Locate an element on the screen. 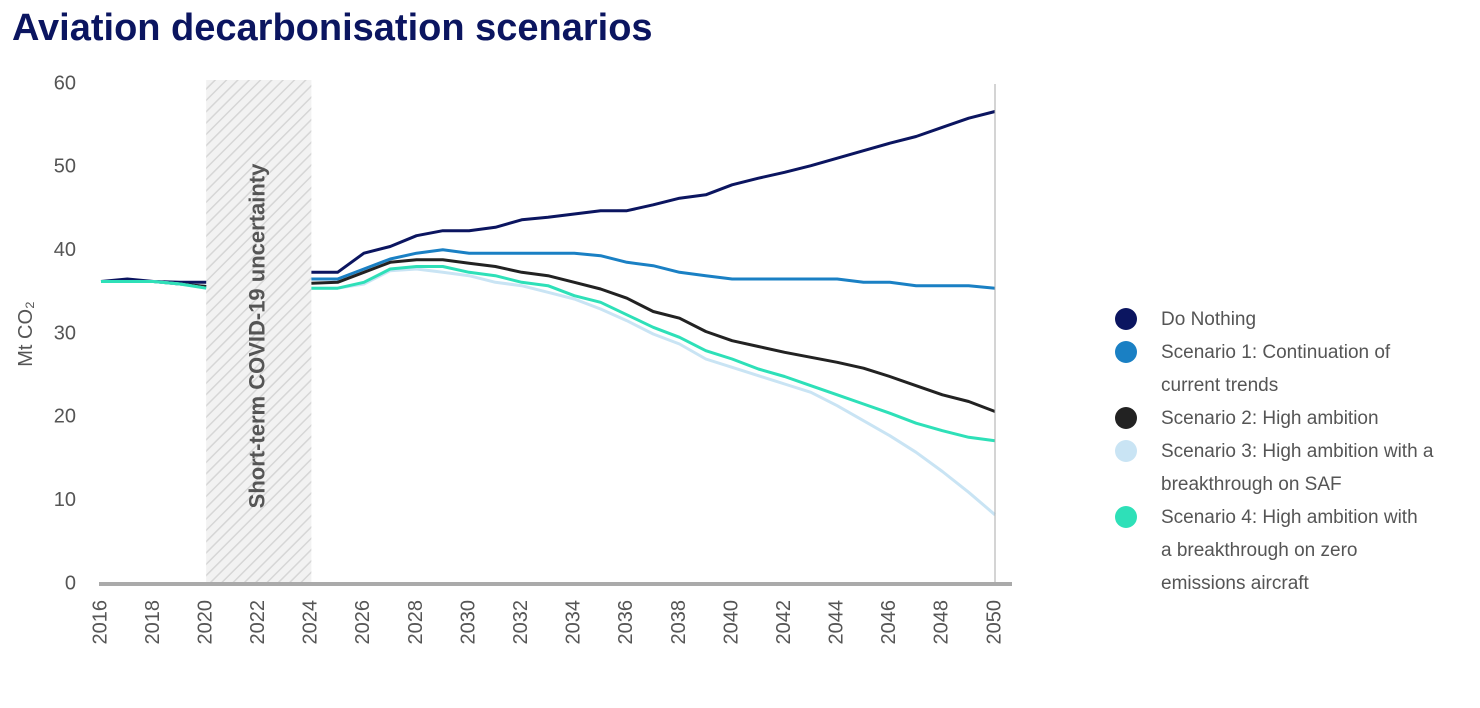 The width and height of the screenshot is (1480, 708). x-tick-label: 2038 is located at coordinates (679, 622).